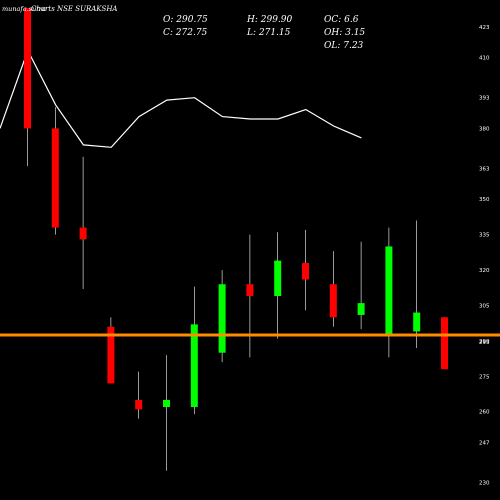  I want to click on y-tick-label: 410, so click(484, 59).